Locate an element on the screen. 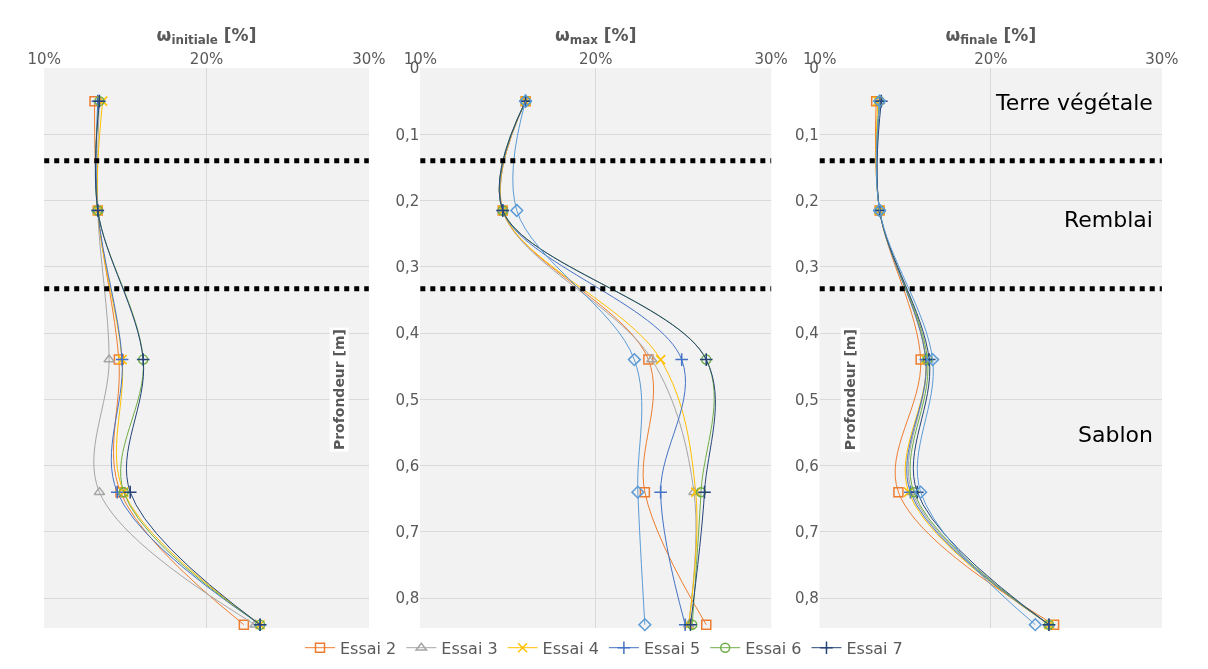 This screenshot has width=1208, height=669. legend-label: Essai 3 is located at coordinates (469, 648).